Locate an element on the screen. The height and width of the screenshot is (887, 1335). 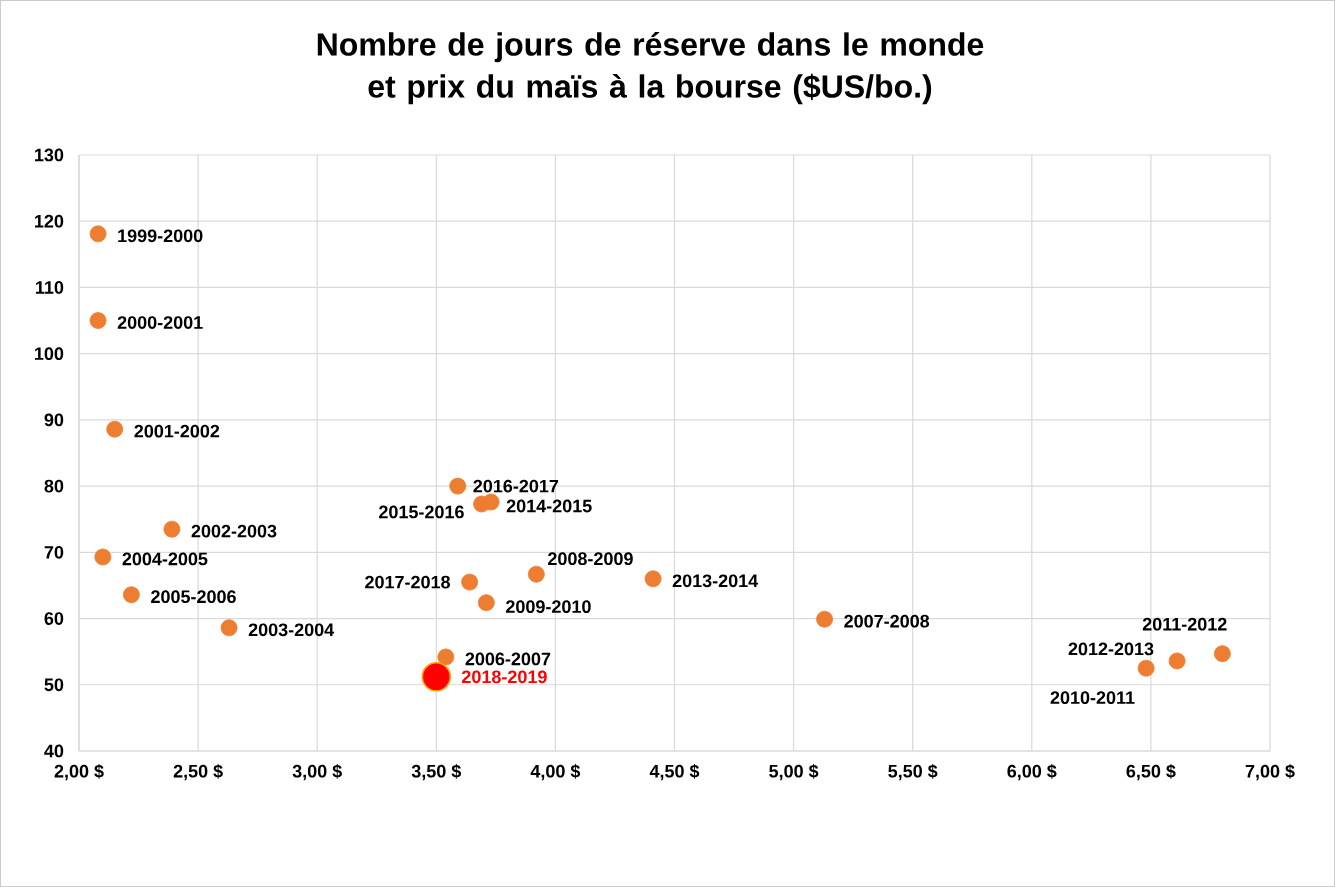
annotation: 2010-2011 is located at coordinates (1092, 698).